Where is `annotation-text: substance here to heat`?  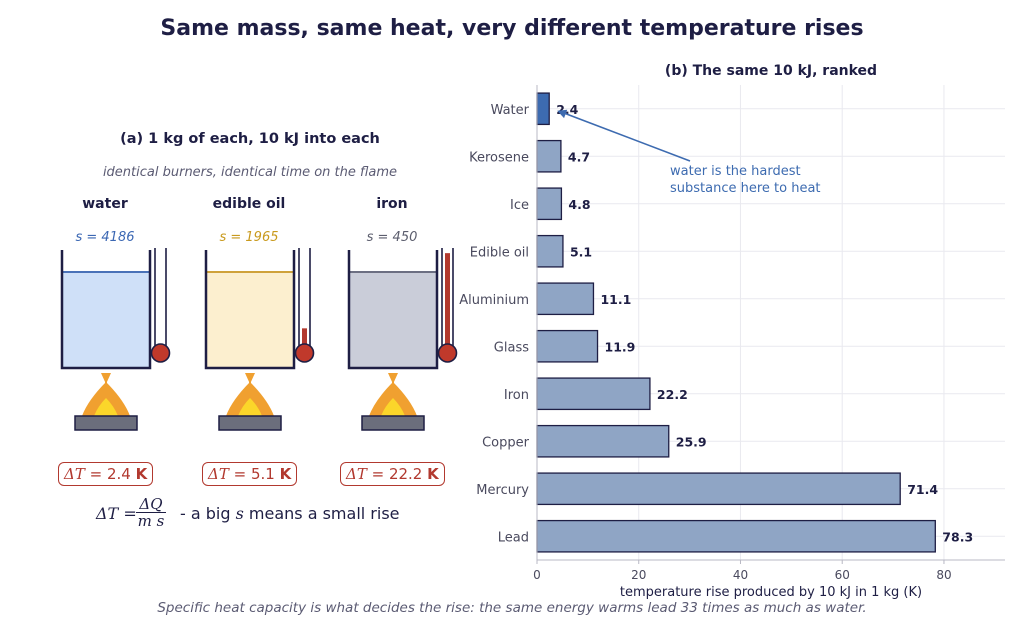 annotation-text: substance here to heat is located at coordinates (745, 188).